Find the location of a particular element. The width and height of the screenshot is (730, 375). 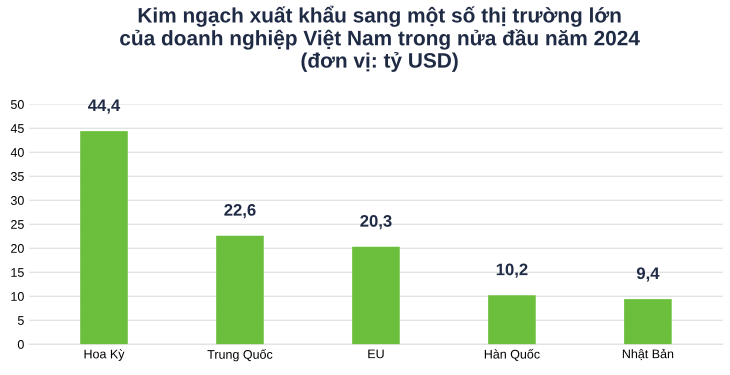

data-label: 22,6 is located at coordinates (240, 211).